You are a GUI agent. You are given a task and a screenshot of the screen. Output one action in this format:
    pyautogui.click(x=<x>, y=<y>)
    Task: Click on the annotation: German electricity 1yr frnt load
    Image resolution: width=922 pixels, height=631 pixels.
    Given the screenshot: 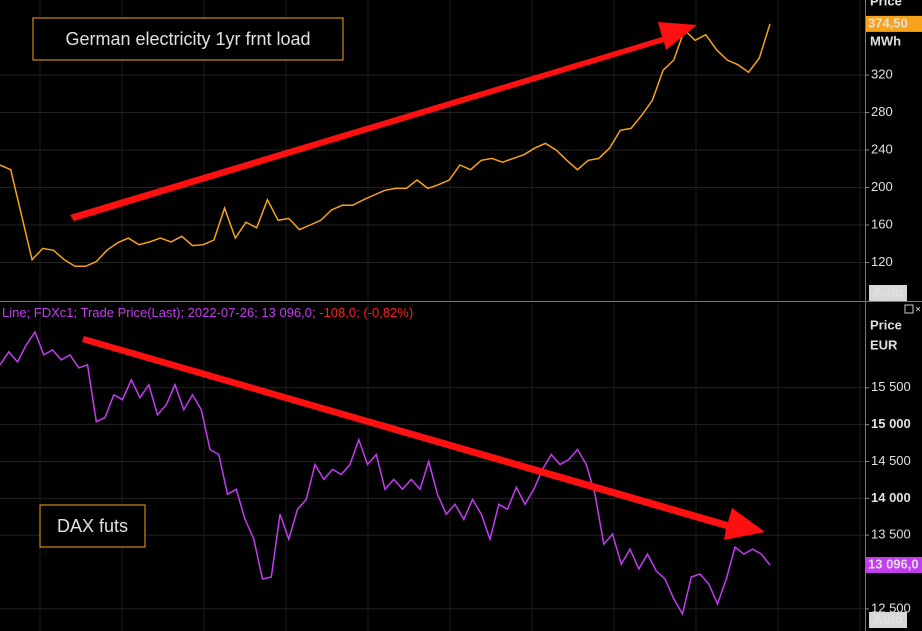 What is the action you would take?
    pyautogui.click(x=187, y=39)
    